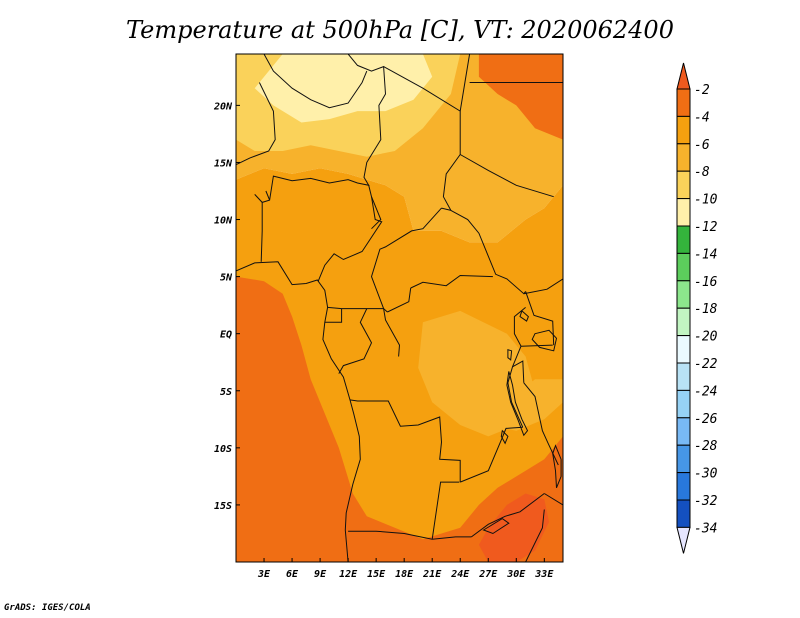  Describe the element at coordinates (702, 145) in the screenshot. I see `colorbar-label: -6` at that location.